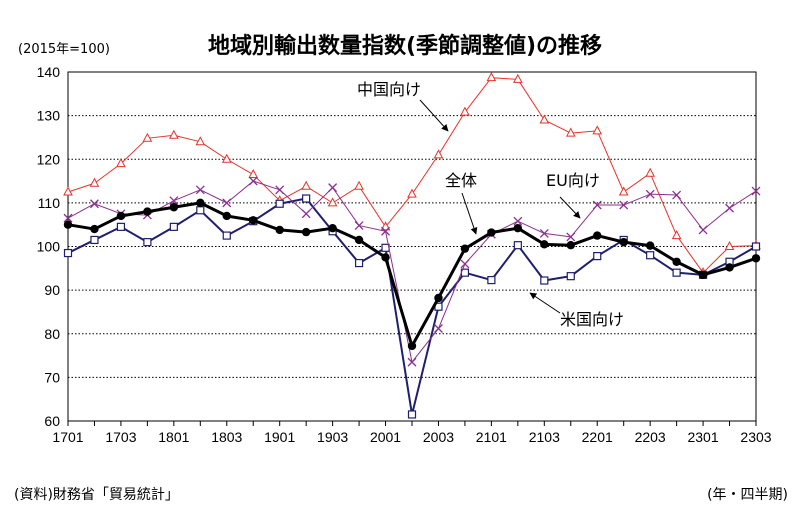 This screenshot has height=523, width=810. What do you see at coordinates (49, 72) in the screenshot?
I see `y-tick-label: 140` at bounding box center [49, 72].